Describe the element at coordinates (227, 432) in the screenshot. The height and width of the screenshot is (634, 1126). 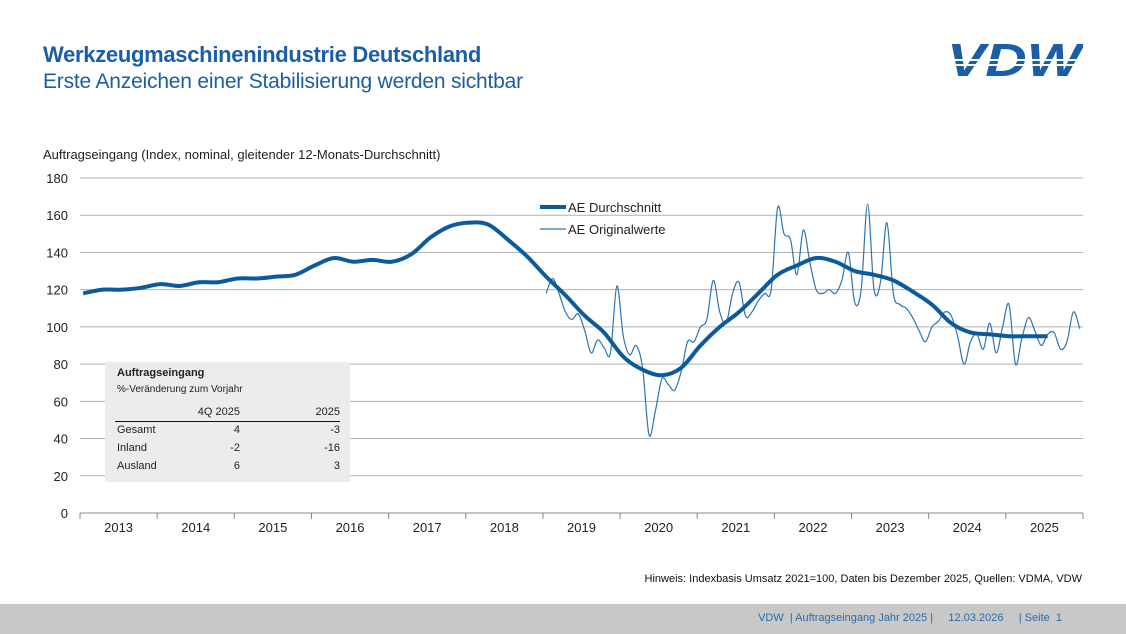
I see `table-row: Gesamt 4 -3` at that location.